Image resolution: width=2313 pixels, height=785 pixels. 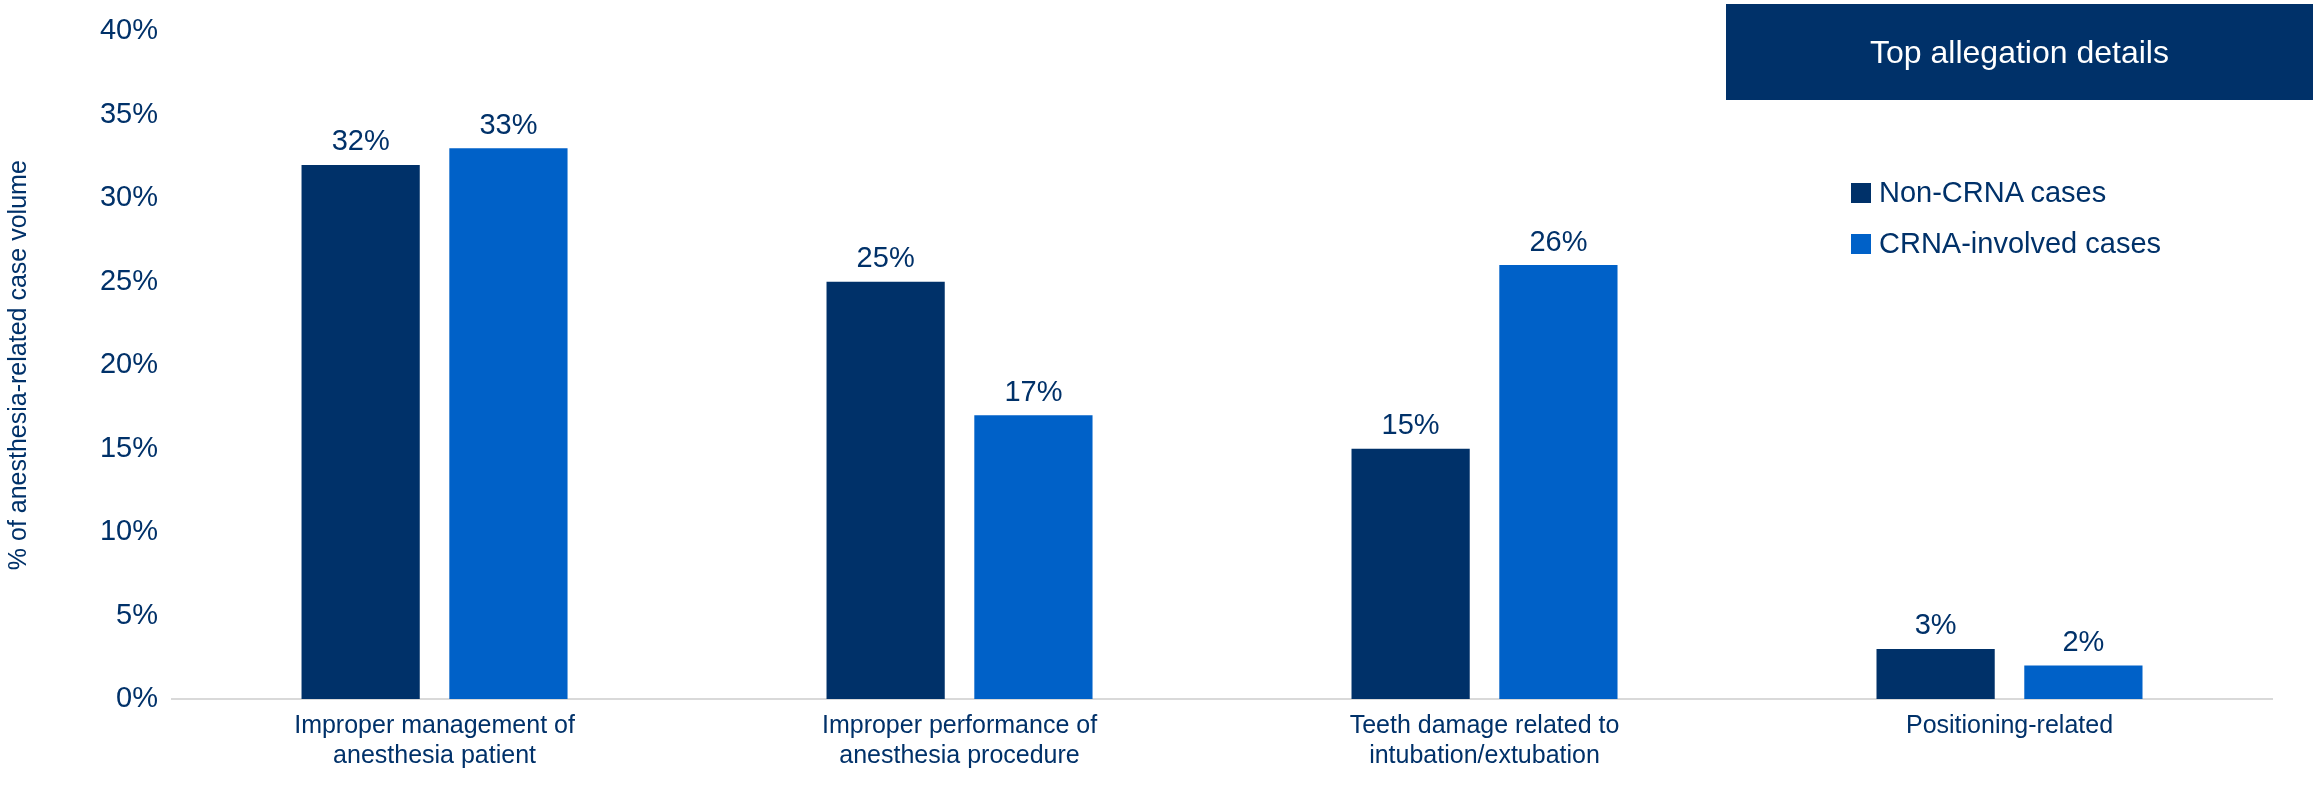 What do you see at coordinates (2083, 641) in the screenshot?
I see `data-label: 2%` at bounding box center [2083, 641].